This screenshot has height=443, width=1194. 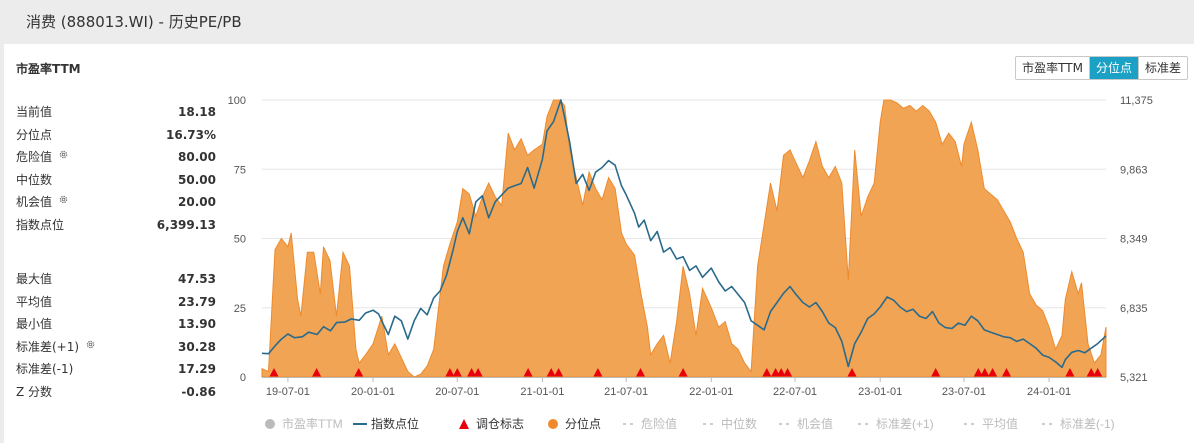 I want to click on x-tick-label: 22-07-01, so click(x=795, y=392).